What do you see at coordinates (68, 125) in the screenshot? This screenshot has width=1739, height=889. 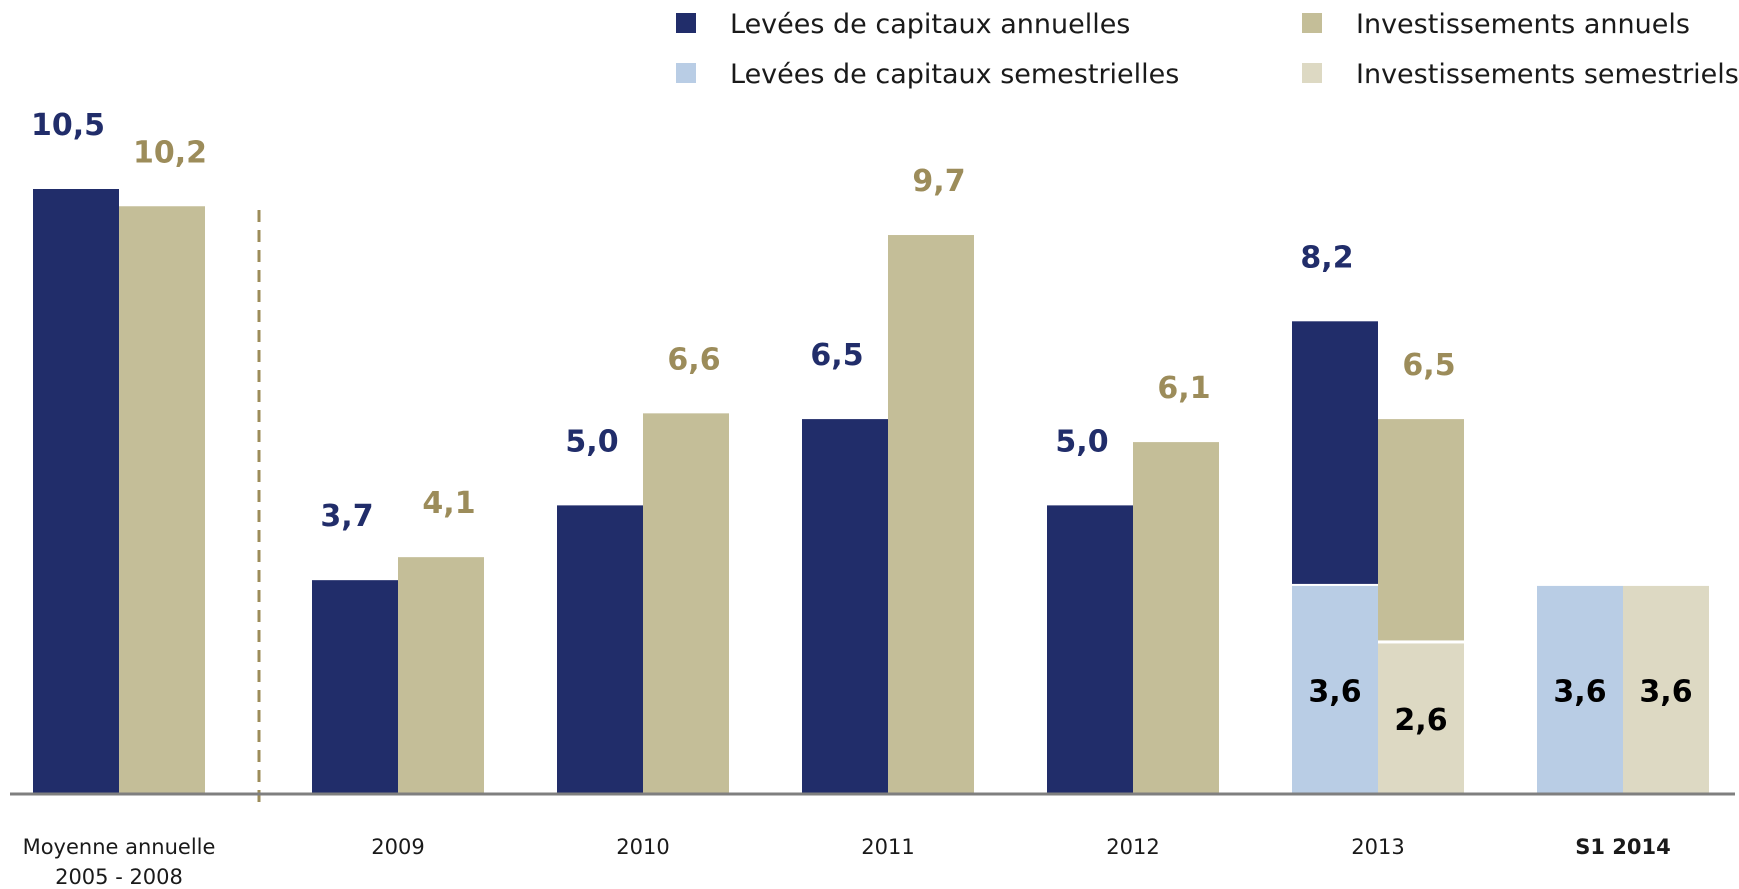 I see `value-label-s0-c0: 10,5` at bounding box center [68, 125].